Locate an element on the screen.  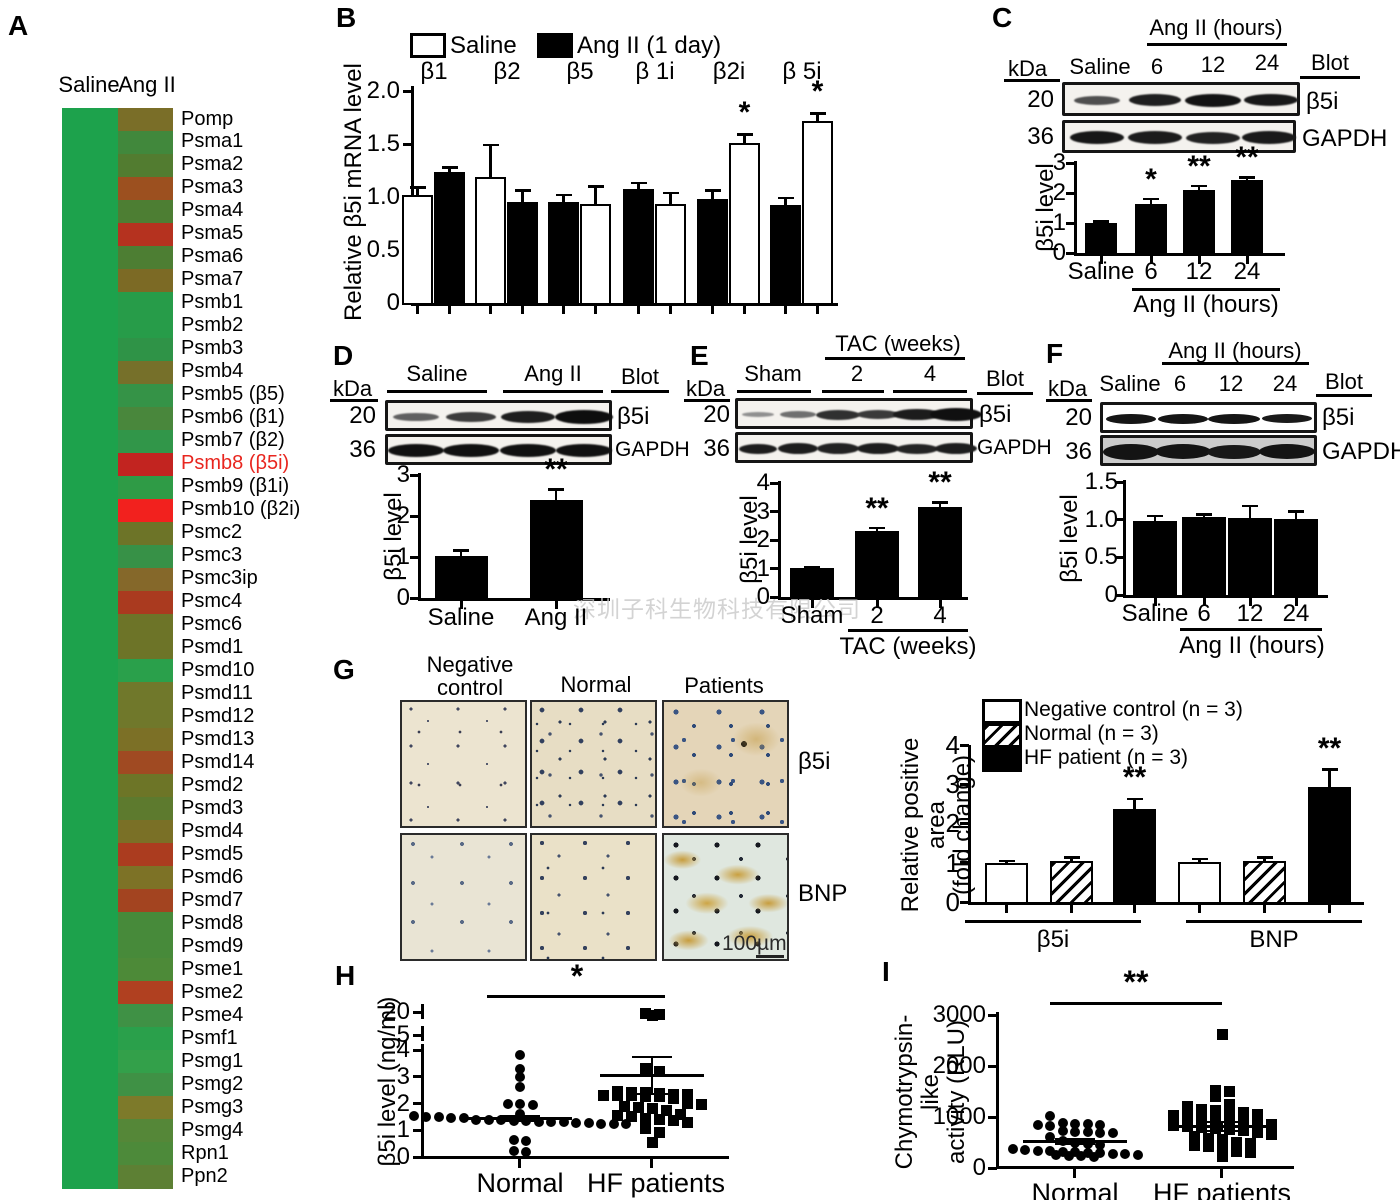
h-y-axis-segment-top is located at coordinates (422, 1011).